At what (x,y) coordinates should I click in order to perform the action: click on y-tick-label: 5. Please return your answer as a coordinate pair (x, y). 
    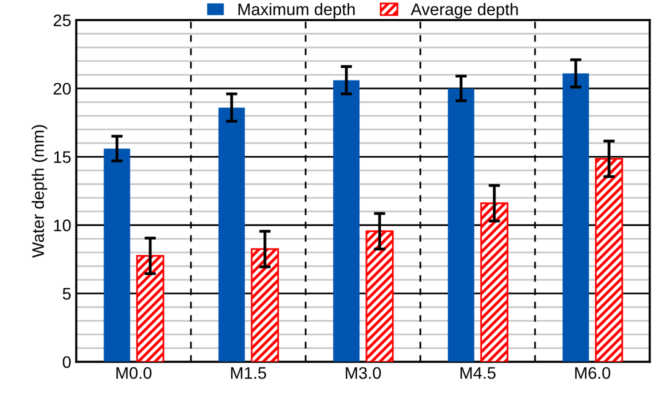
    Looking at the image, I should click on (66, 294).